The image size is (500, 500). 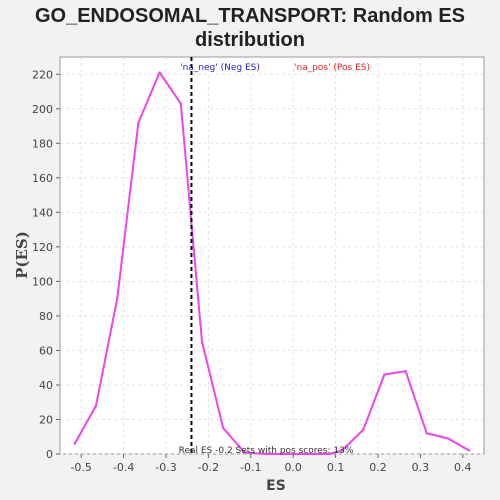 I want to click on neg-es-label: 'na_neg' (Neg ES), so click(x=220, y=68).